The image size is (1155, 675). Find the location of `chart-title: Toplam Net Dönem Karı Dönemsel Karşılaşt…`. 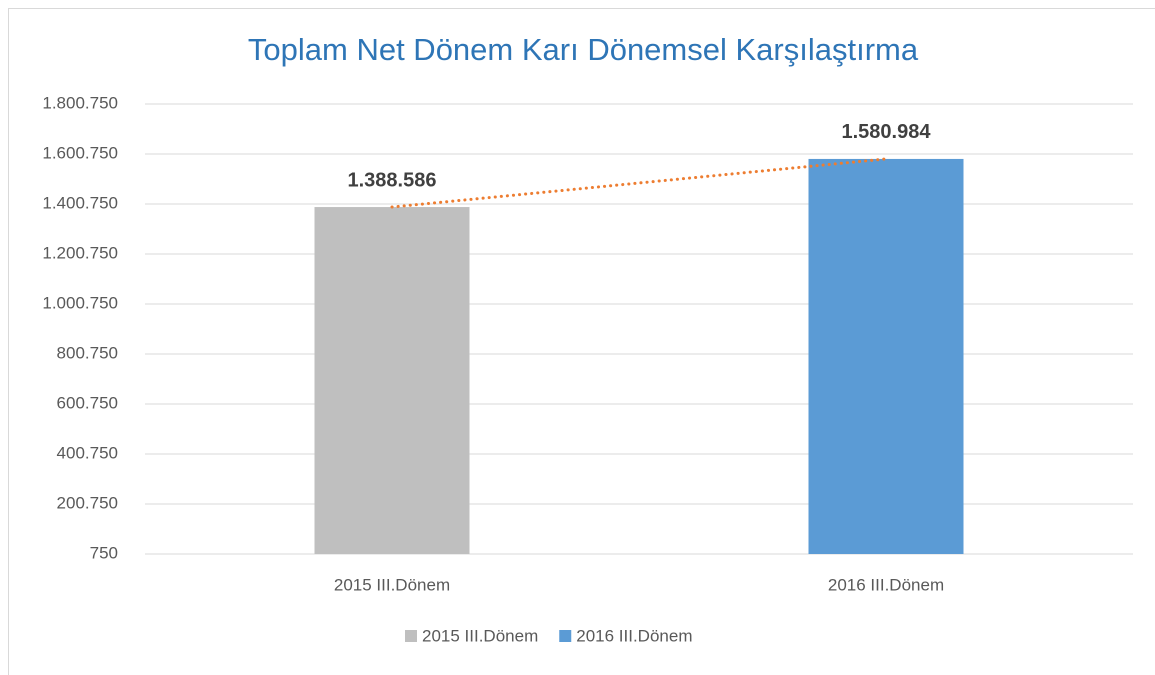

chart-title: Toplam Net Dönem Karı Dönemsel Karşılaşt… is located at coordinates (583, 49).